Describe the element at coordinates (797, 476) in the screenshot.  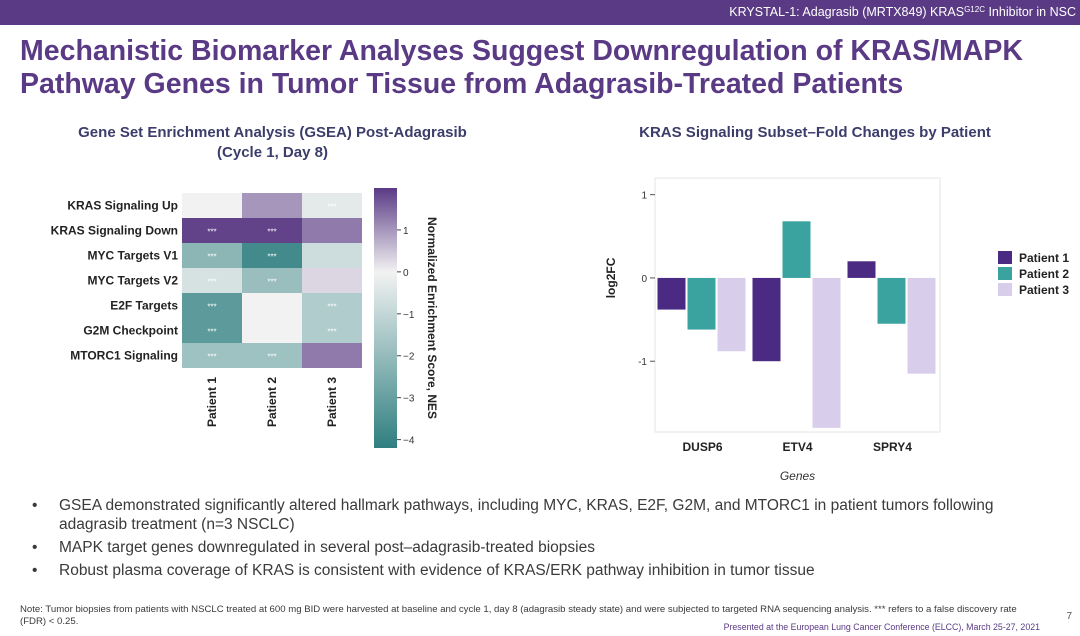
I see `x-axis-label: Genes` at that location.